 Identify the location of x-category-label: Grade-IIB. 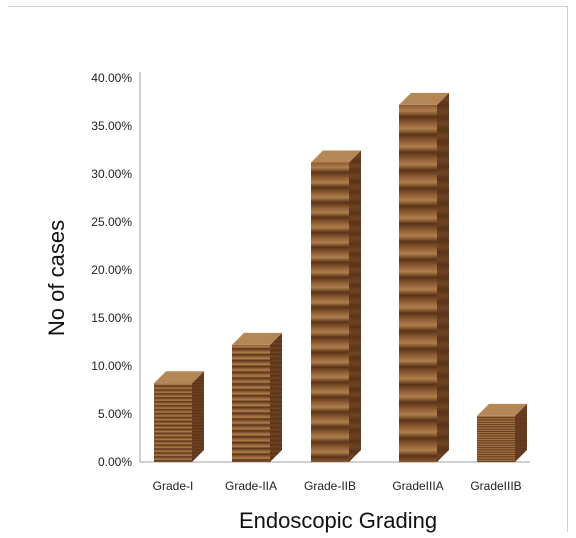
(330, 486).